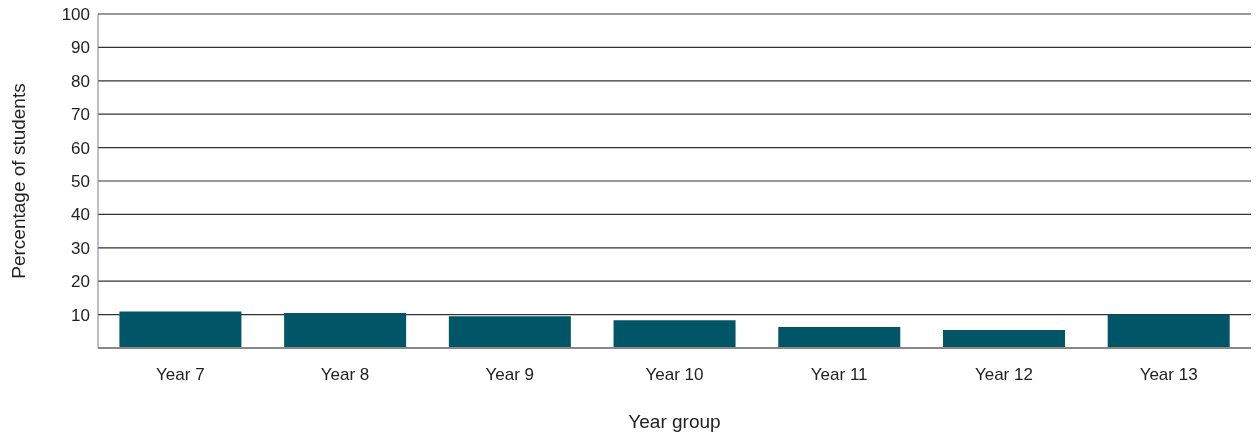  What do you see at coordinates (510, 375) in the screenshot?
I see `x-tick-label: Year 9` at bounding box center [510, 375].